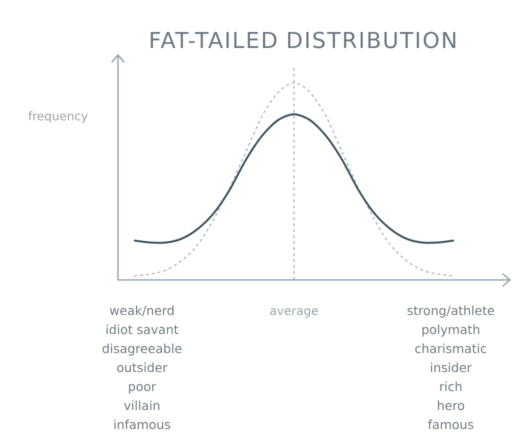  What do you see at coordinates (142, 349) in the screenshot?
I see `text: disagreeable` at bounding box center [142, 349].